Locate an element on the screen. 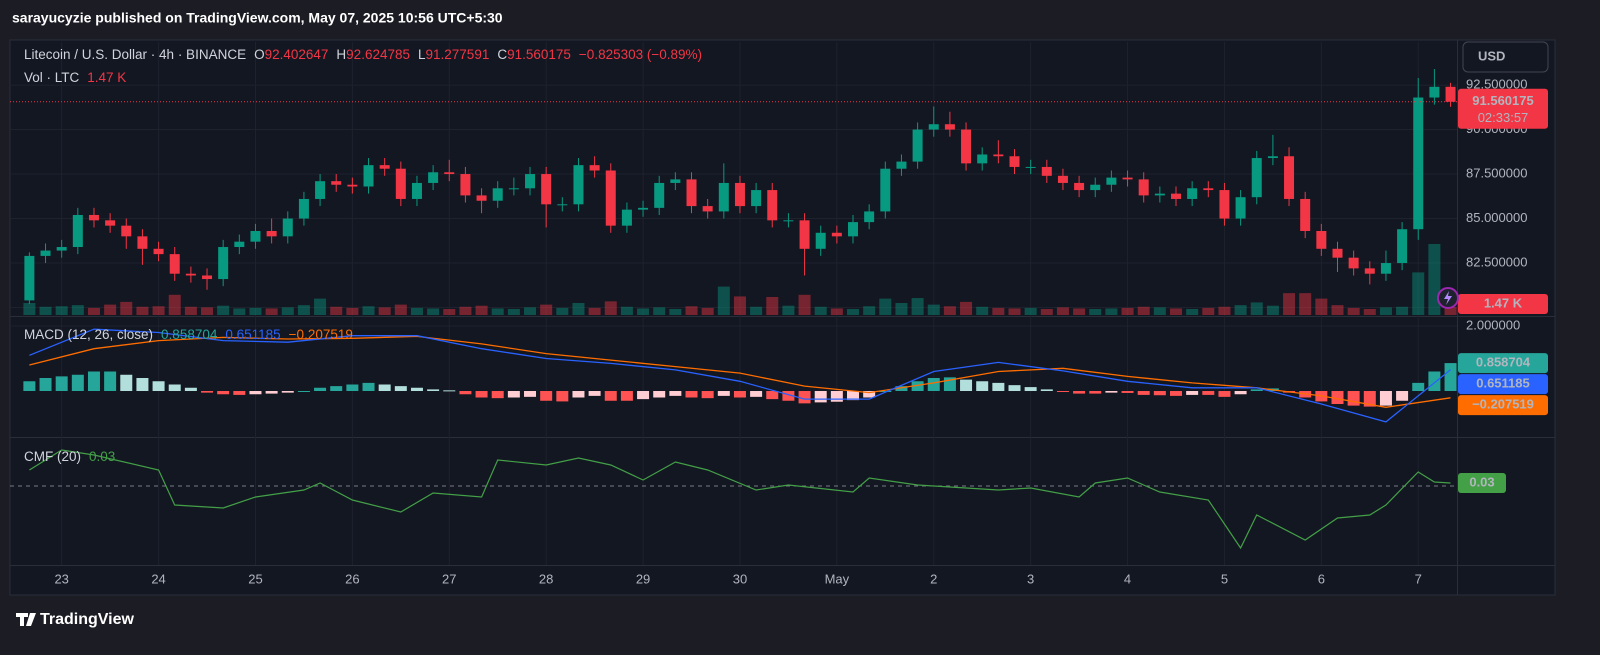  brand-logo is located at coordinates (26, 619).